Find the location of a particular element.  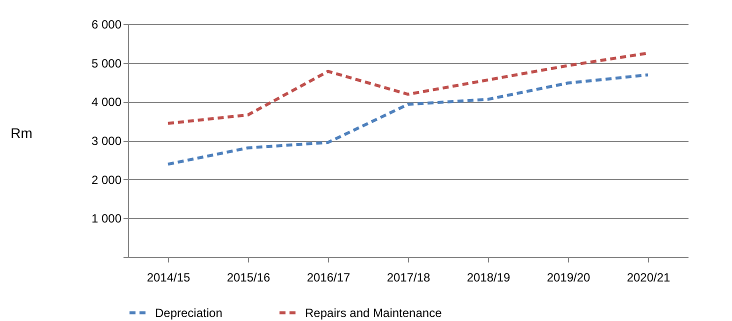

y-tick-label: 3 000 is located at coordinates (106, 141).